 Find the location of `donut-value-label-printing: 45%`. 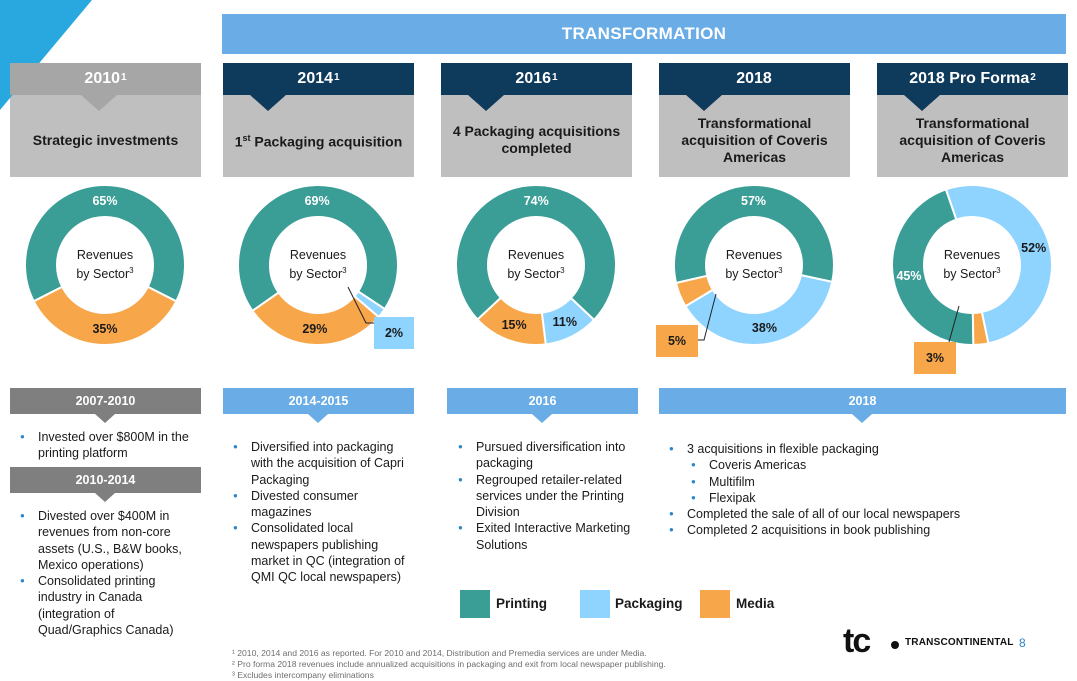

donut-value-label-printing: 45% is located at coordinates (908, 276).